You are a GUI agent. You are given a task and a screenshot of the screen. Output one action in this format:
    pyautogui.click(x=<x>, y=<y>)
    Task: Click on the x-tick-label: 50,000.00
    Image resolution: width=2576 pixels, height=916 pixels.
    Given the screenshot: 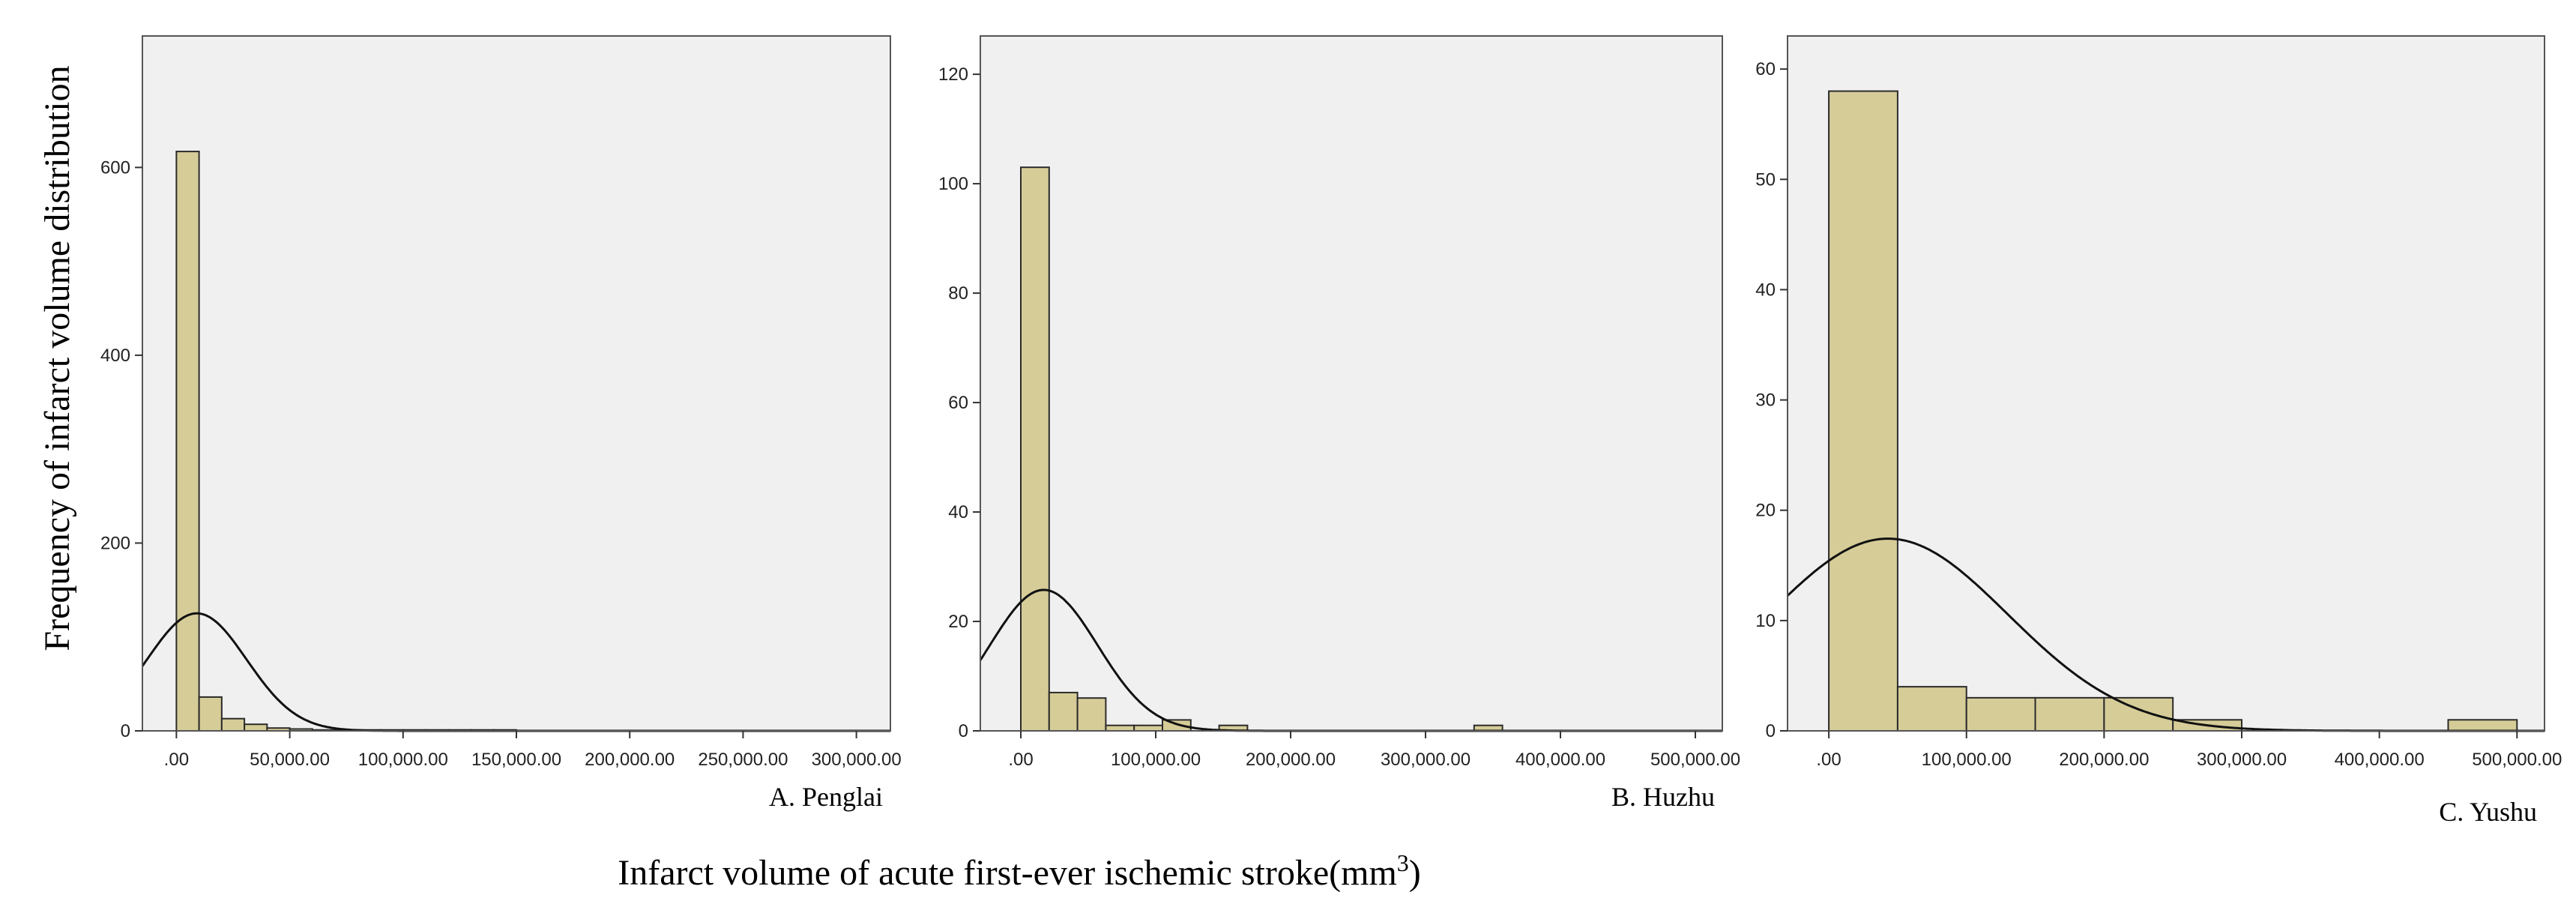 What is the action you would take?
    pyautogui.click(x=290, y=760)
    